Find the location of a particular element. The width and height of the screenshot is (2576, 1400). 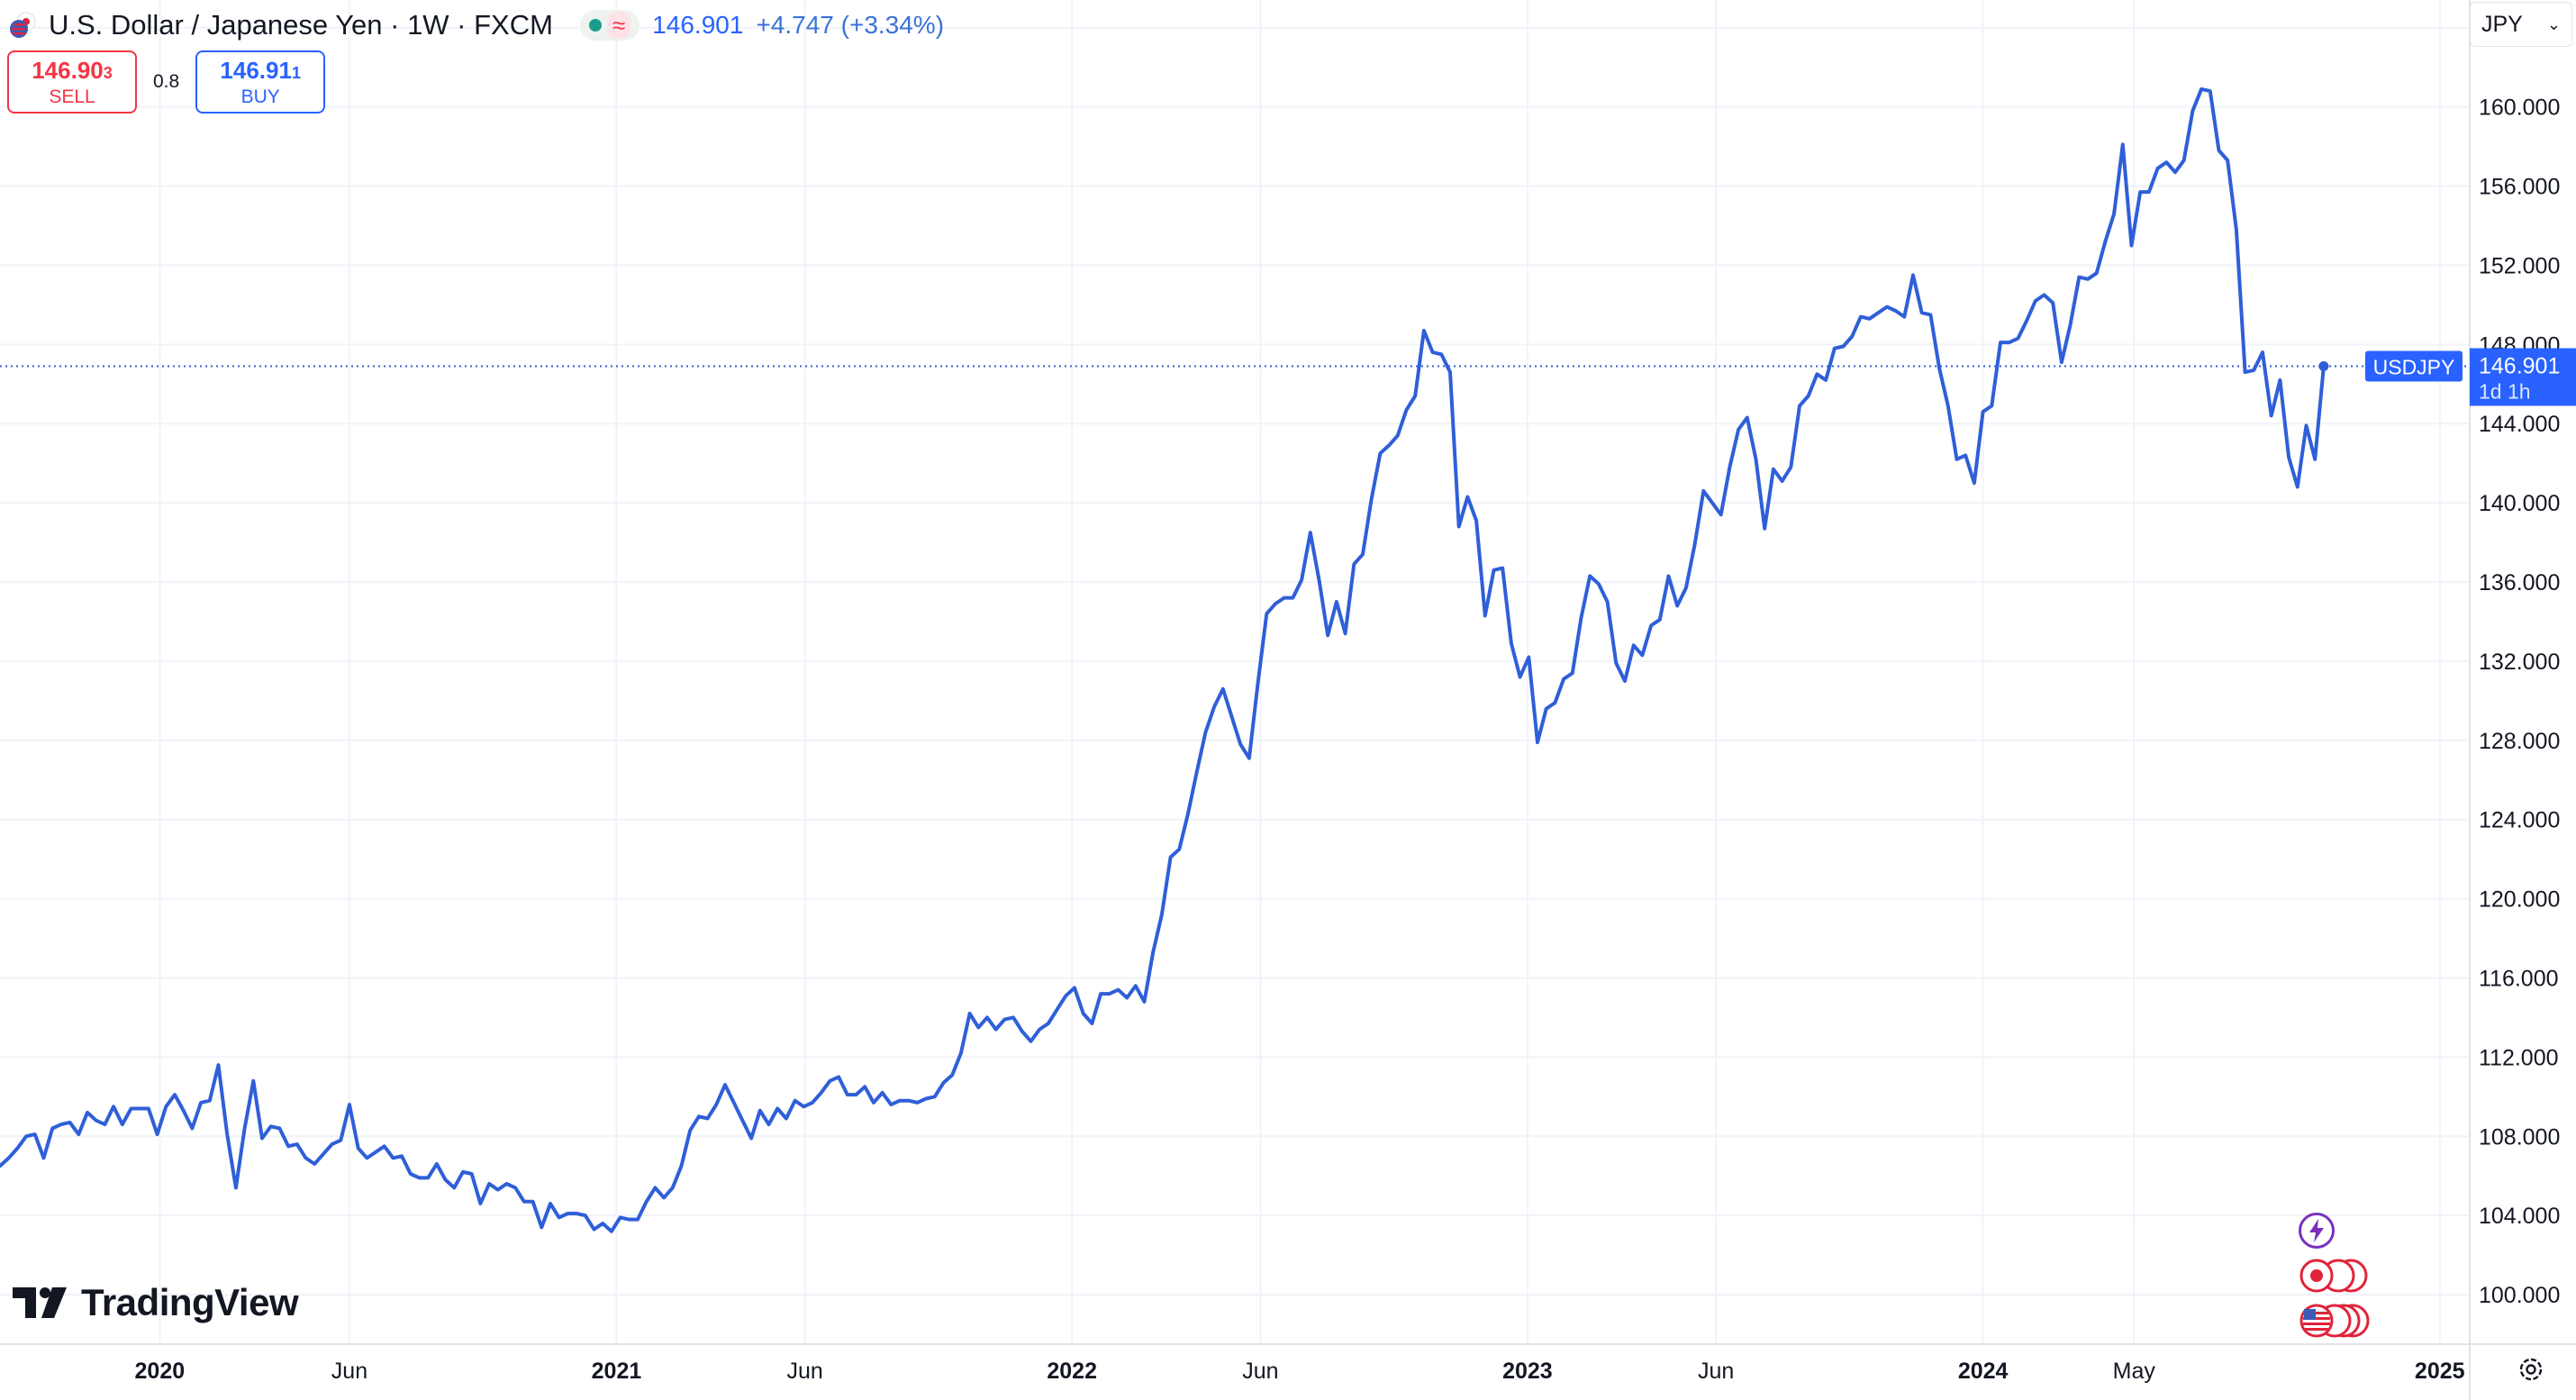

currency-value: JPY is located at coordinates (2502, 24).